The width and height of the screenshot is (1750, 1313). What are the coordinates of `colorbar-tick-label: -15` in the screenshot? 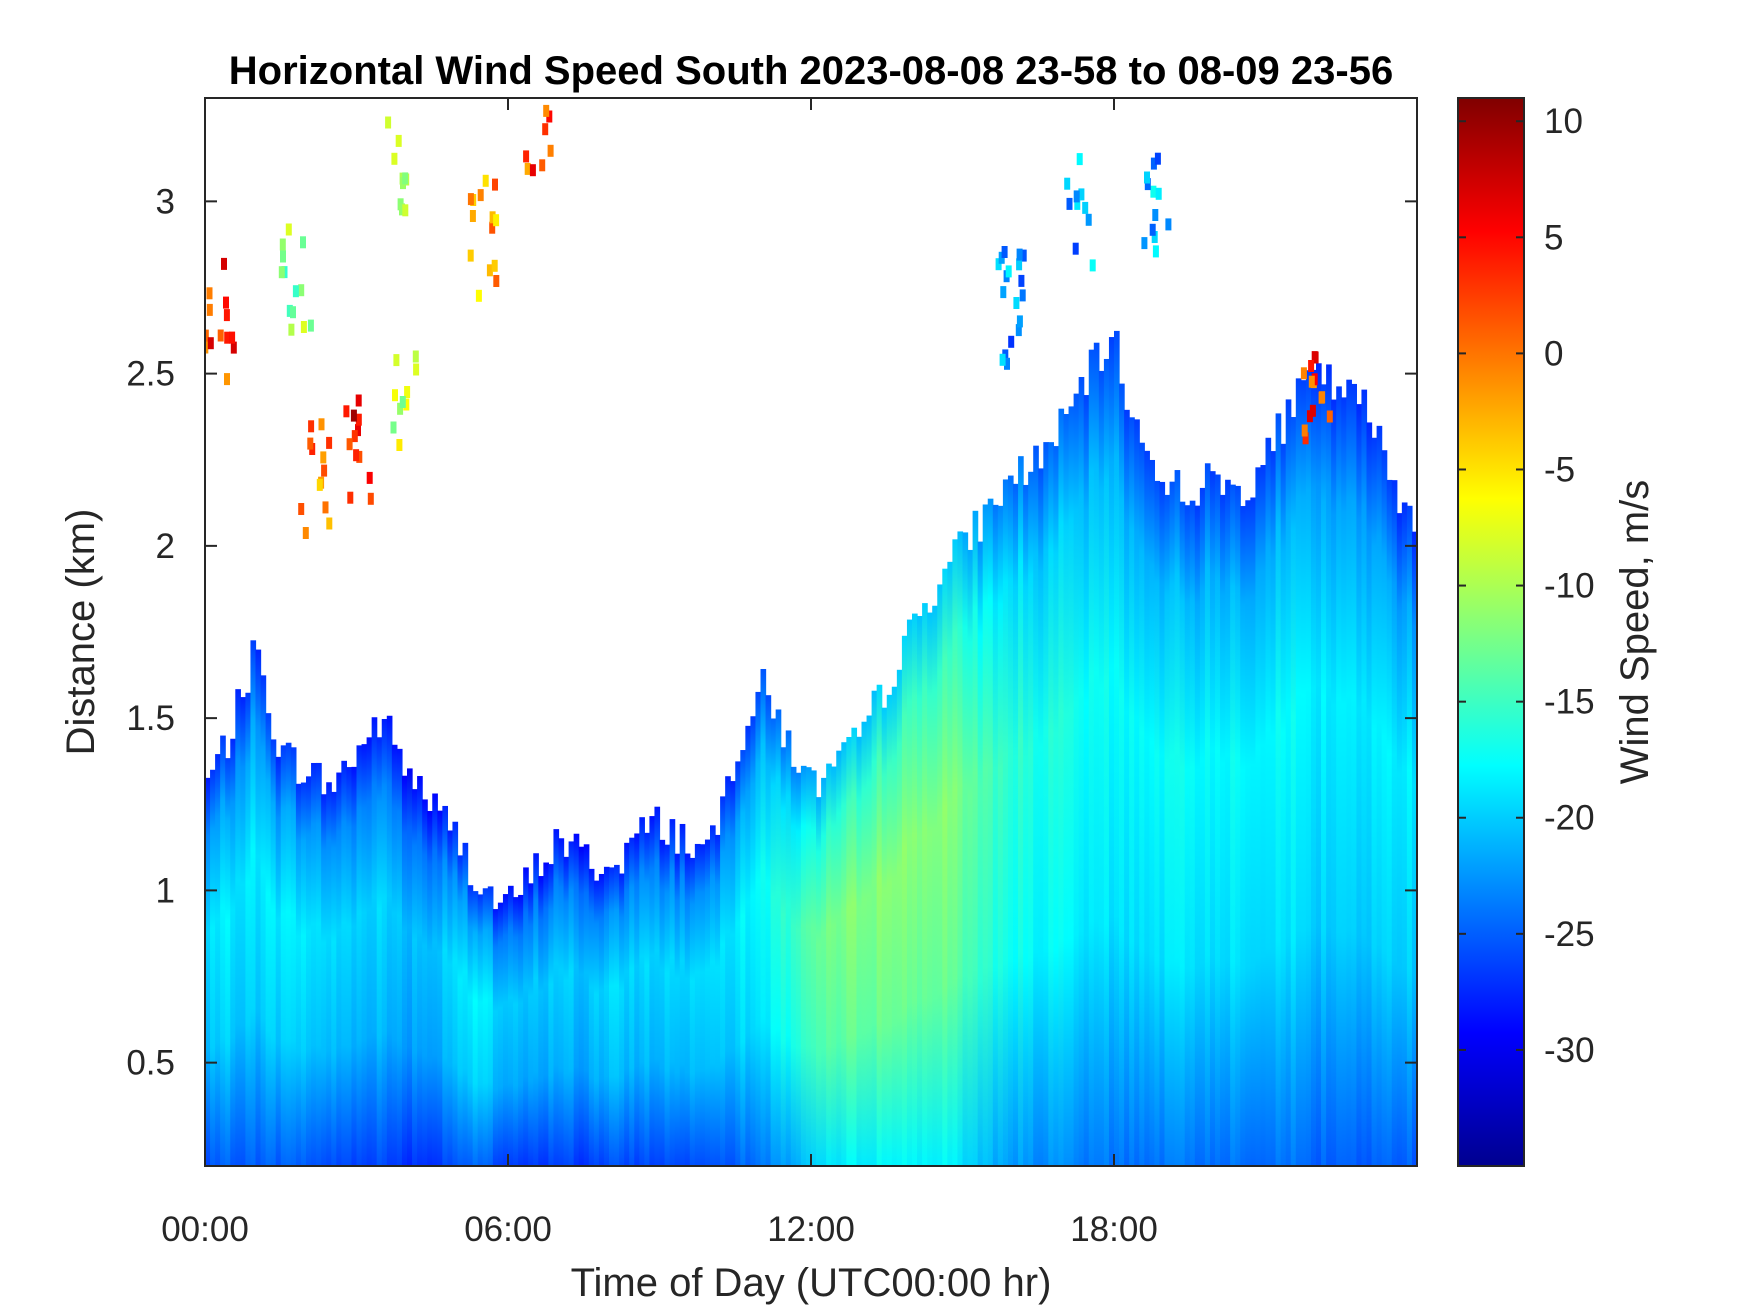 It's located at (1569, 702).